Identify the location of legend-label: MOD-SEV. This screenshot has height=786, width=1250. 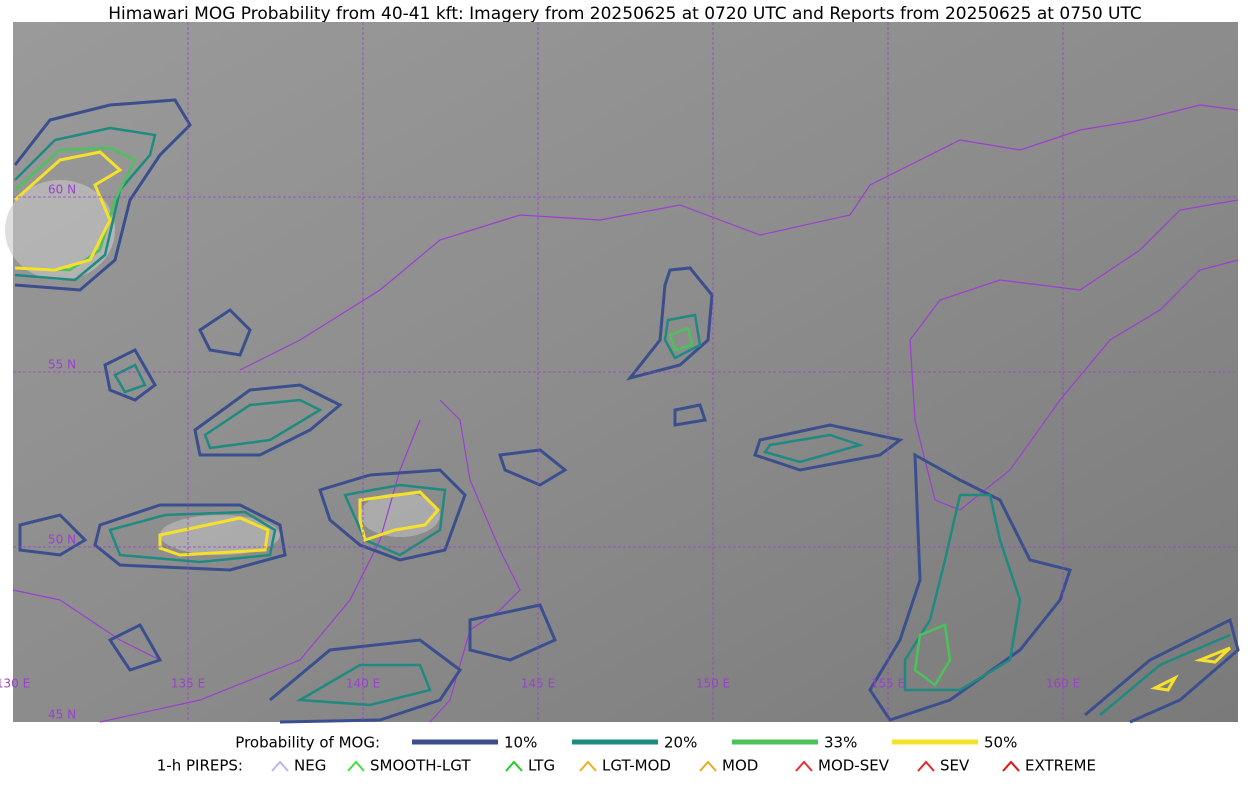
(854, 766).